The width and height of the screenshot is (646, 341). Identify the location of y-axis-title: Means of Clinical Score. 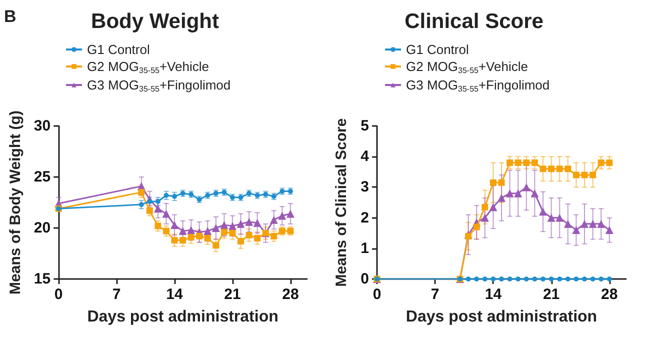
(341, 202).